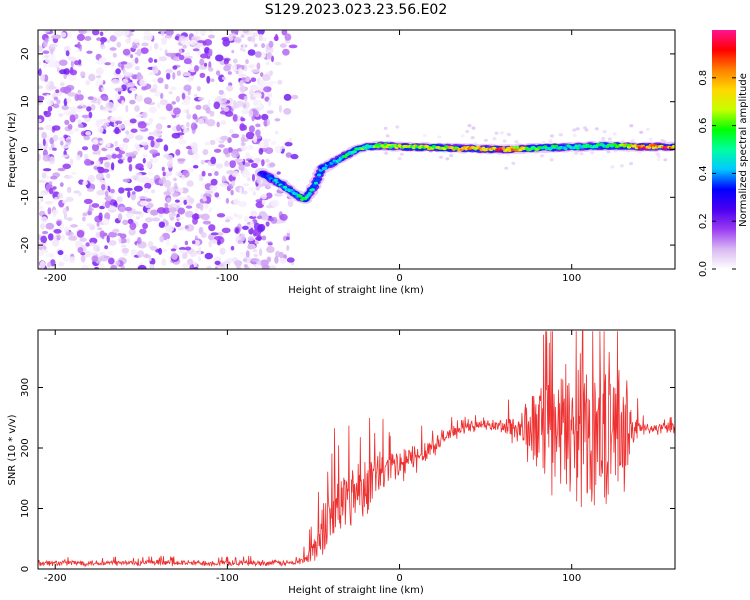 The height and width of the screenshot is (600, 750). I want to click on spectrogram-xtick-label: -100, so click(227, 278).